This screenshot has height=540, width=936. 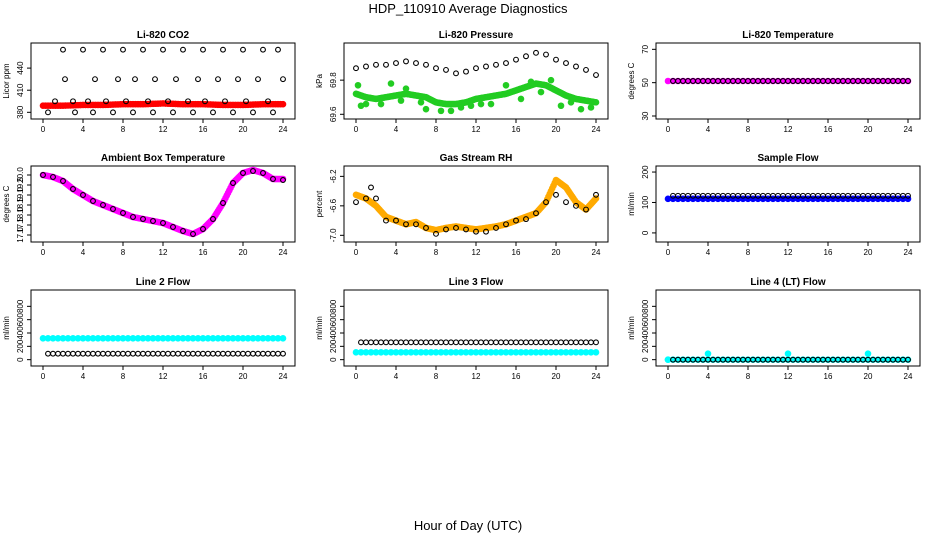 I want to click on x-tick-label: 4, so click(x=708, y=376).